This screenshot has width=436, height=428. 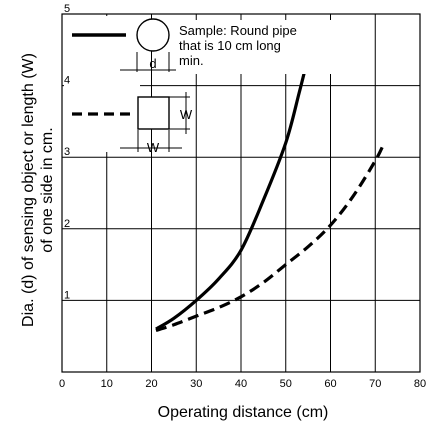 I want to click on x-tick-label: 0, so click(x=62, y=384).